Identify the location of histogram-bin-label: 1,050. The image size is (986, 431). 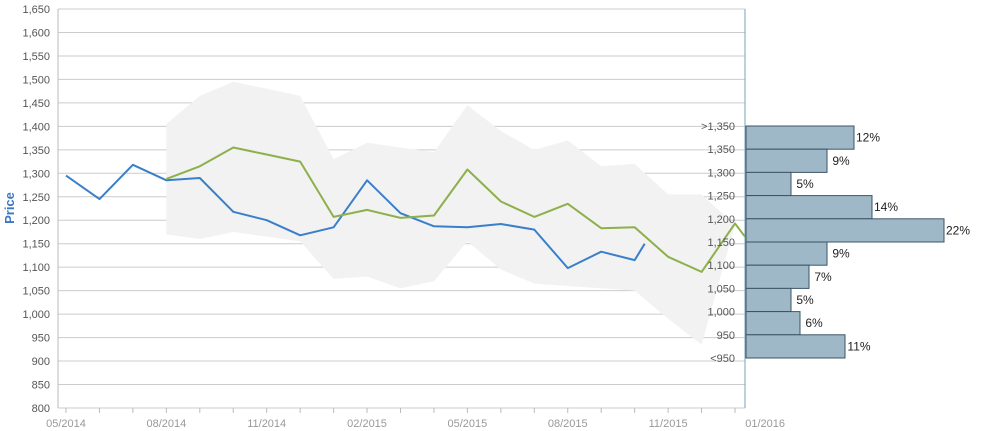
(721, 289).